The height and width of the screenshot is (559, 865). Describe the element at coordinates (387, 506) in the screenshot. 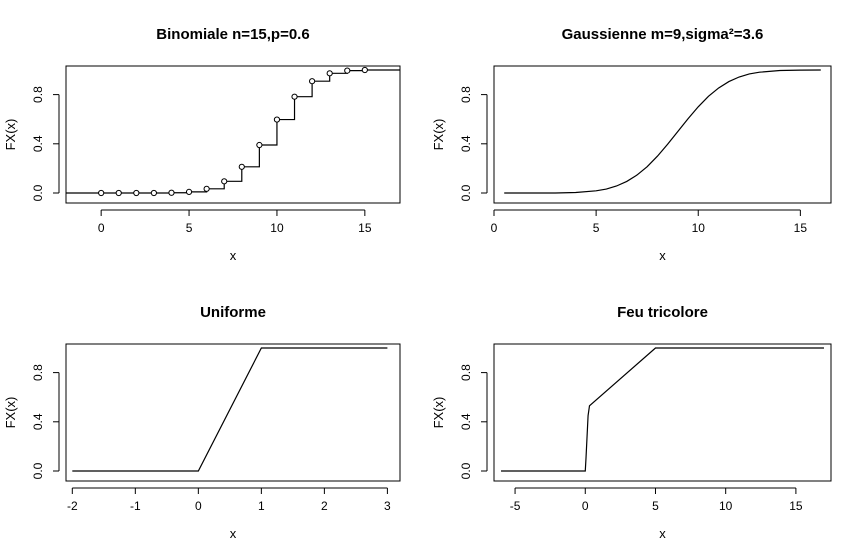

I see `x-tick-label: 3` at that location.